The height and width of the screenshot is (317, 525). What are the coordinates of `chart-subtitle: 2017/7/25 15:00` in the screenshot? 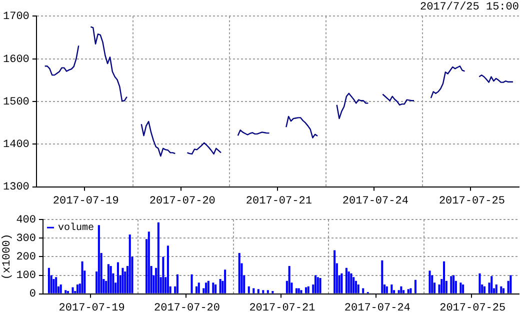 It's located at (469, 8).